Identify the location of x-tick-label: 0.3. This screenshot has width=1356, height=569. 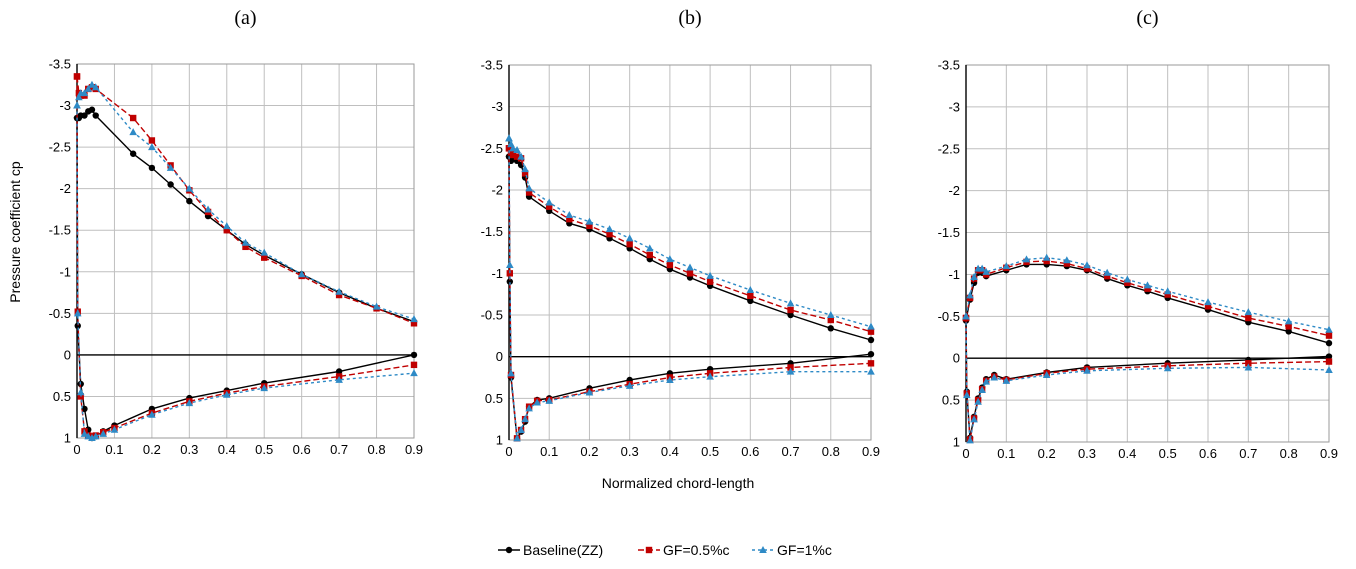
(1087, 453).